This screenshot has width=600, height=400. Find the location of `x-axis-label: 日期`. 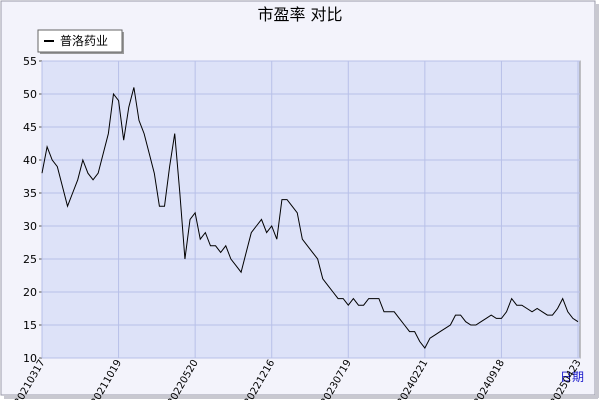

x-axis-label: 日期 is located at coordinates (572, 377).